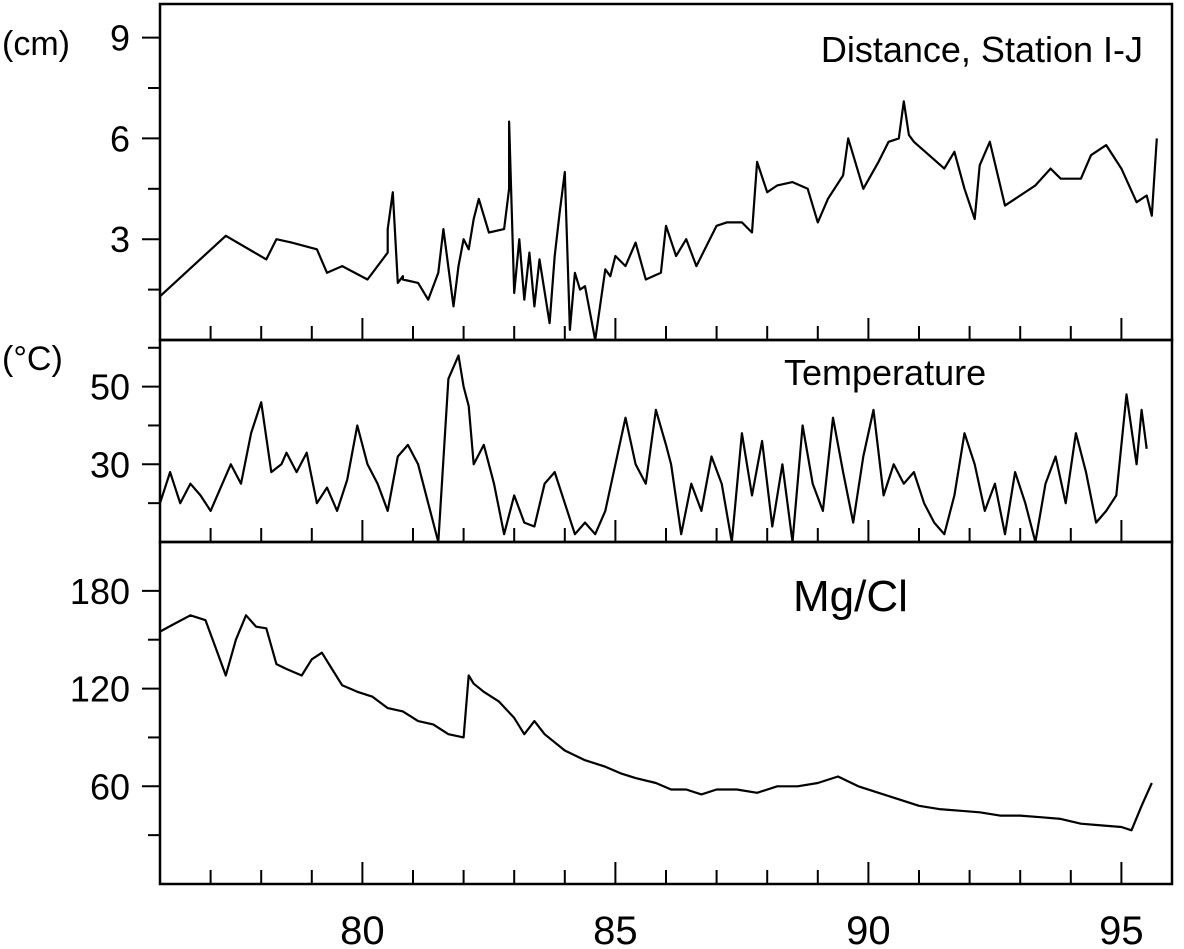  Describe the element at coordinates (982, 49) in the screenshot. I see `distance-panel-title: Distance, Station I-J` at that location.